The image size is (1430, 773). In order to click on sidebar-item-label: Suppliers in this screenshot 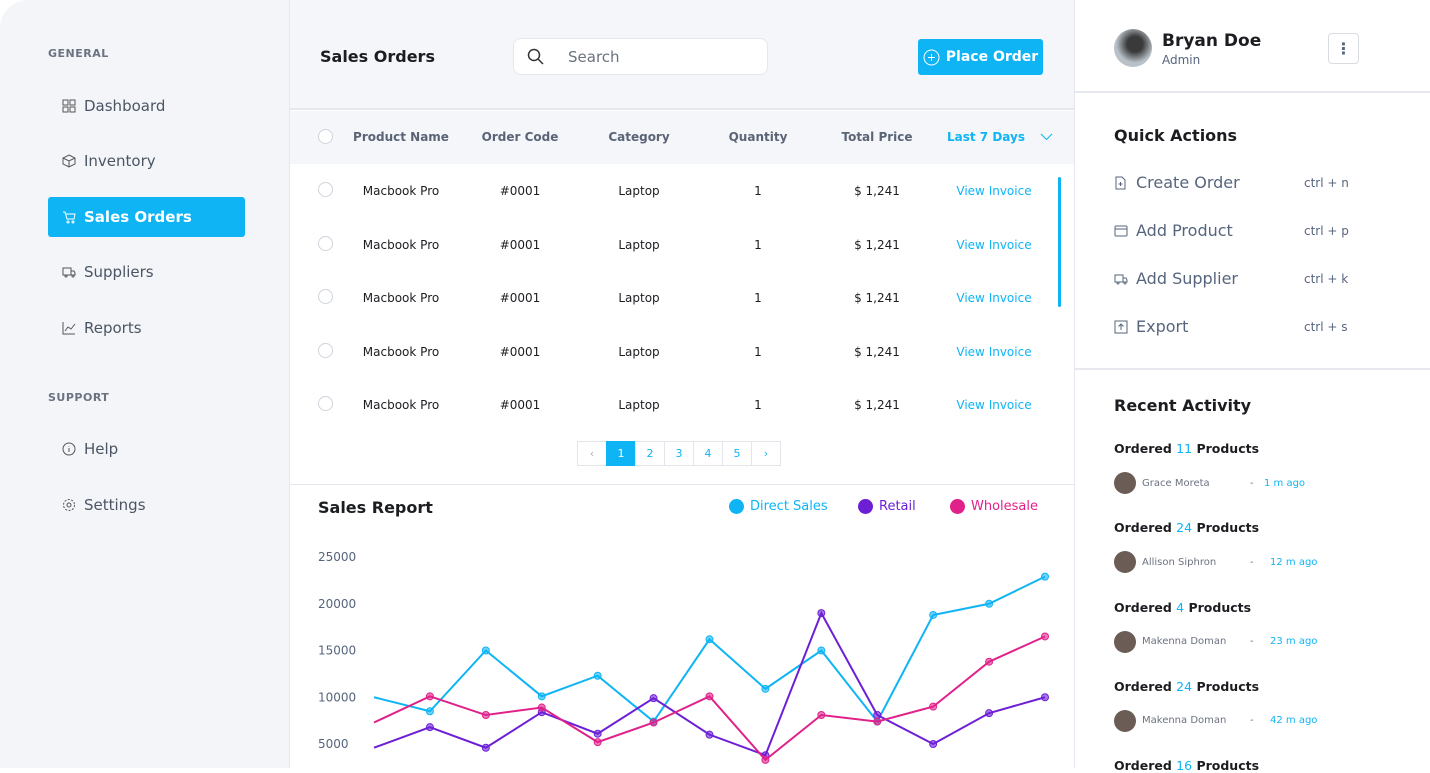, I will do `click(119, 272)`.